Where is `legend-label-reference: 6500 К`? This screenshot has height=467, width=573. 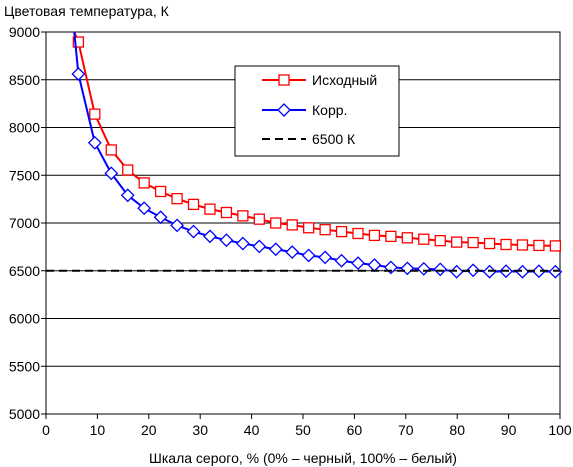 legend-label-reference: 6500 К is located at coordinates (334, 139).